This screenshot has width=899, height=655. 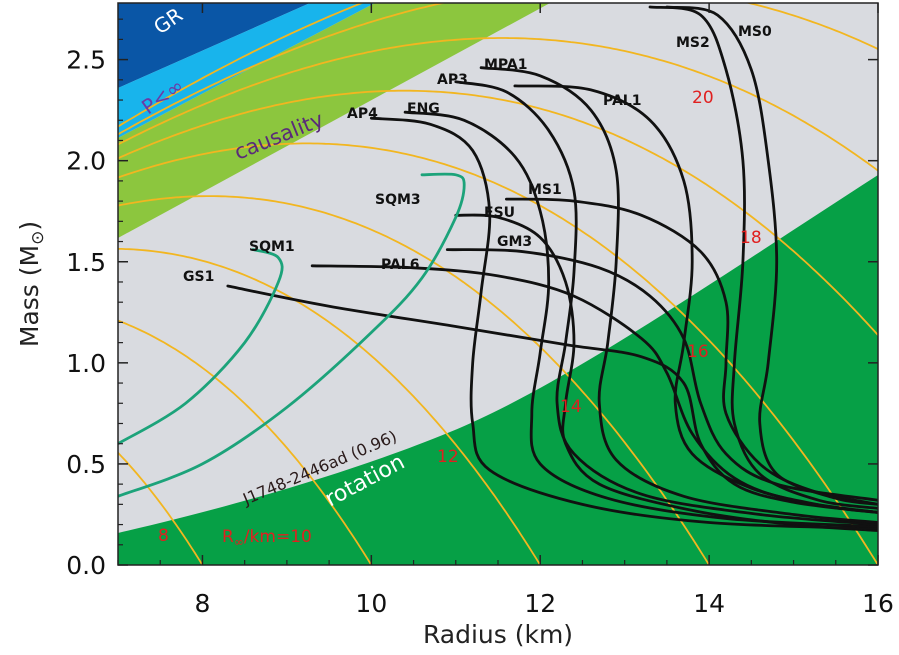 I want to click on eos-label-gs1: GS1, so click(x=198, y=277).